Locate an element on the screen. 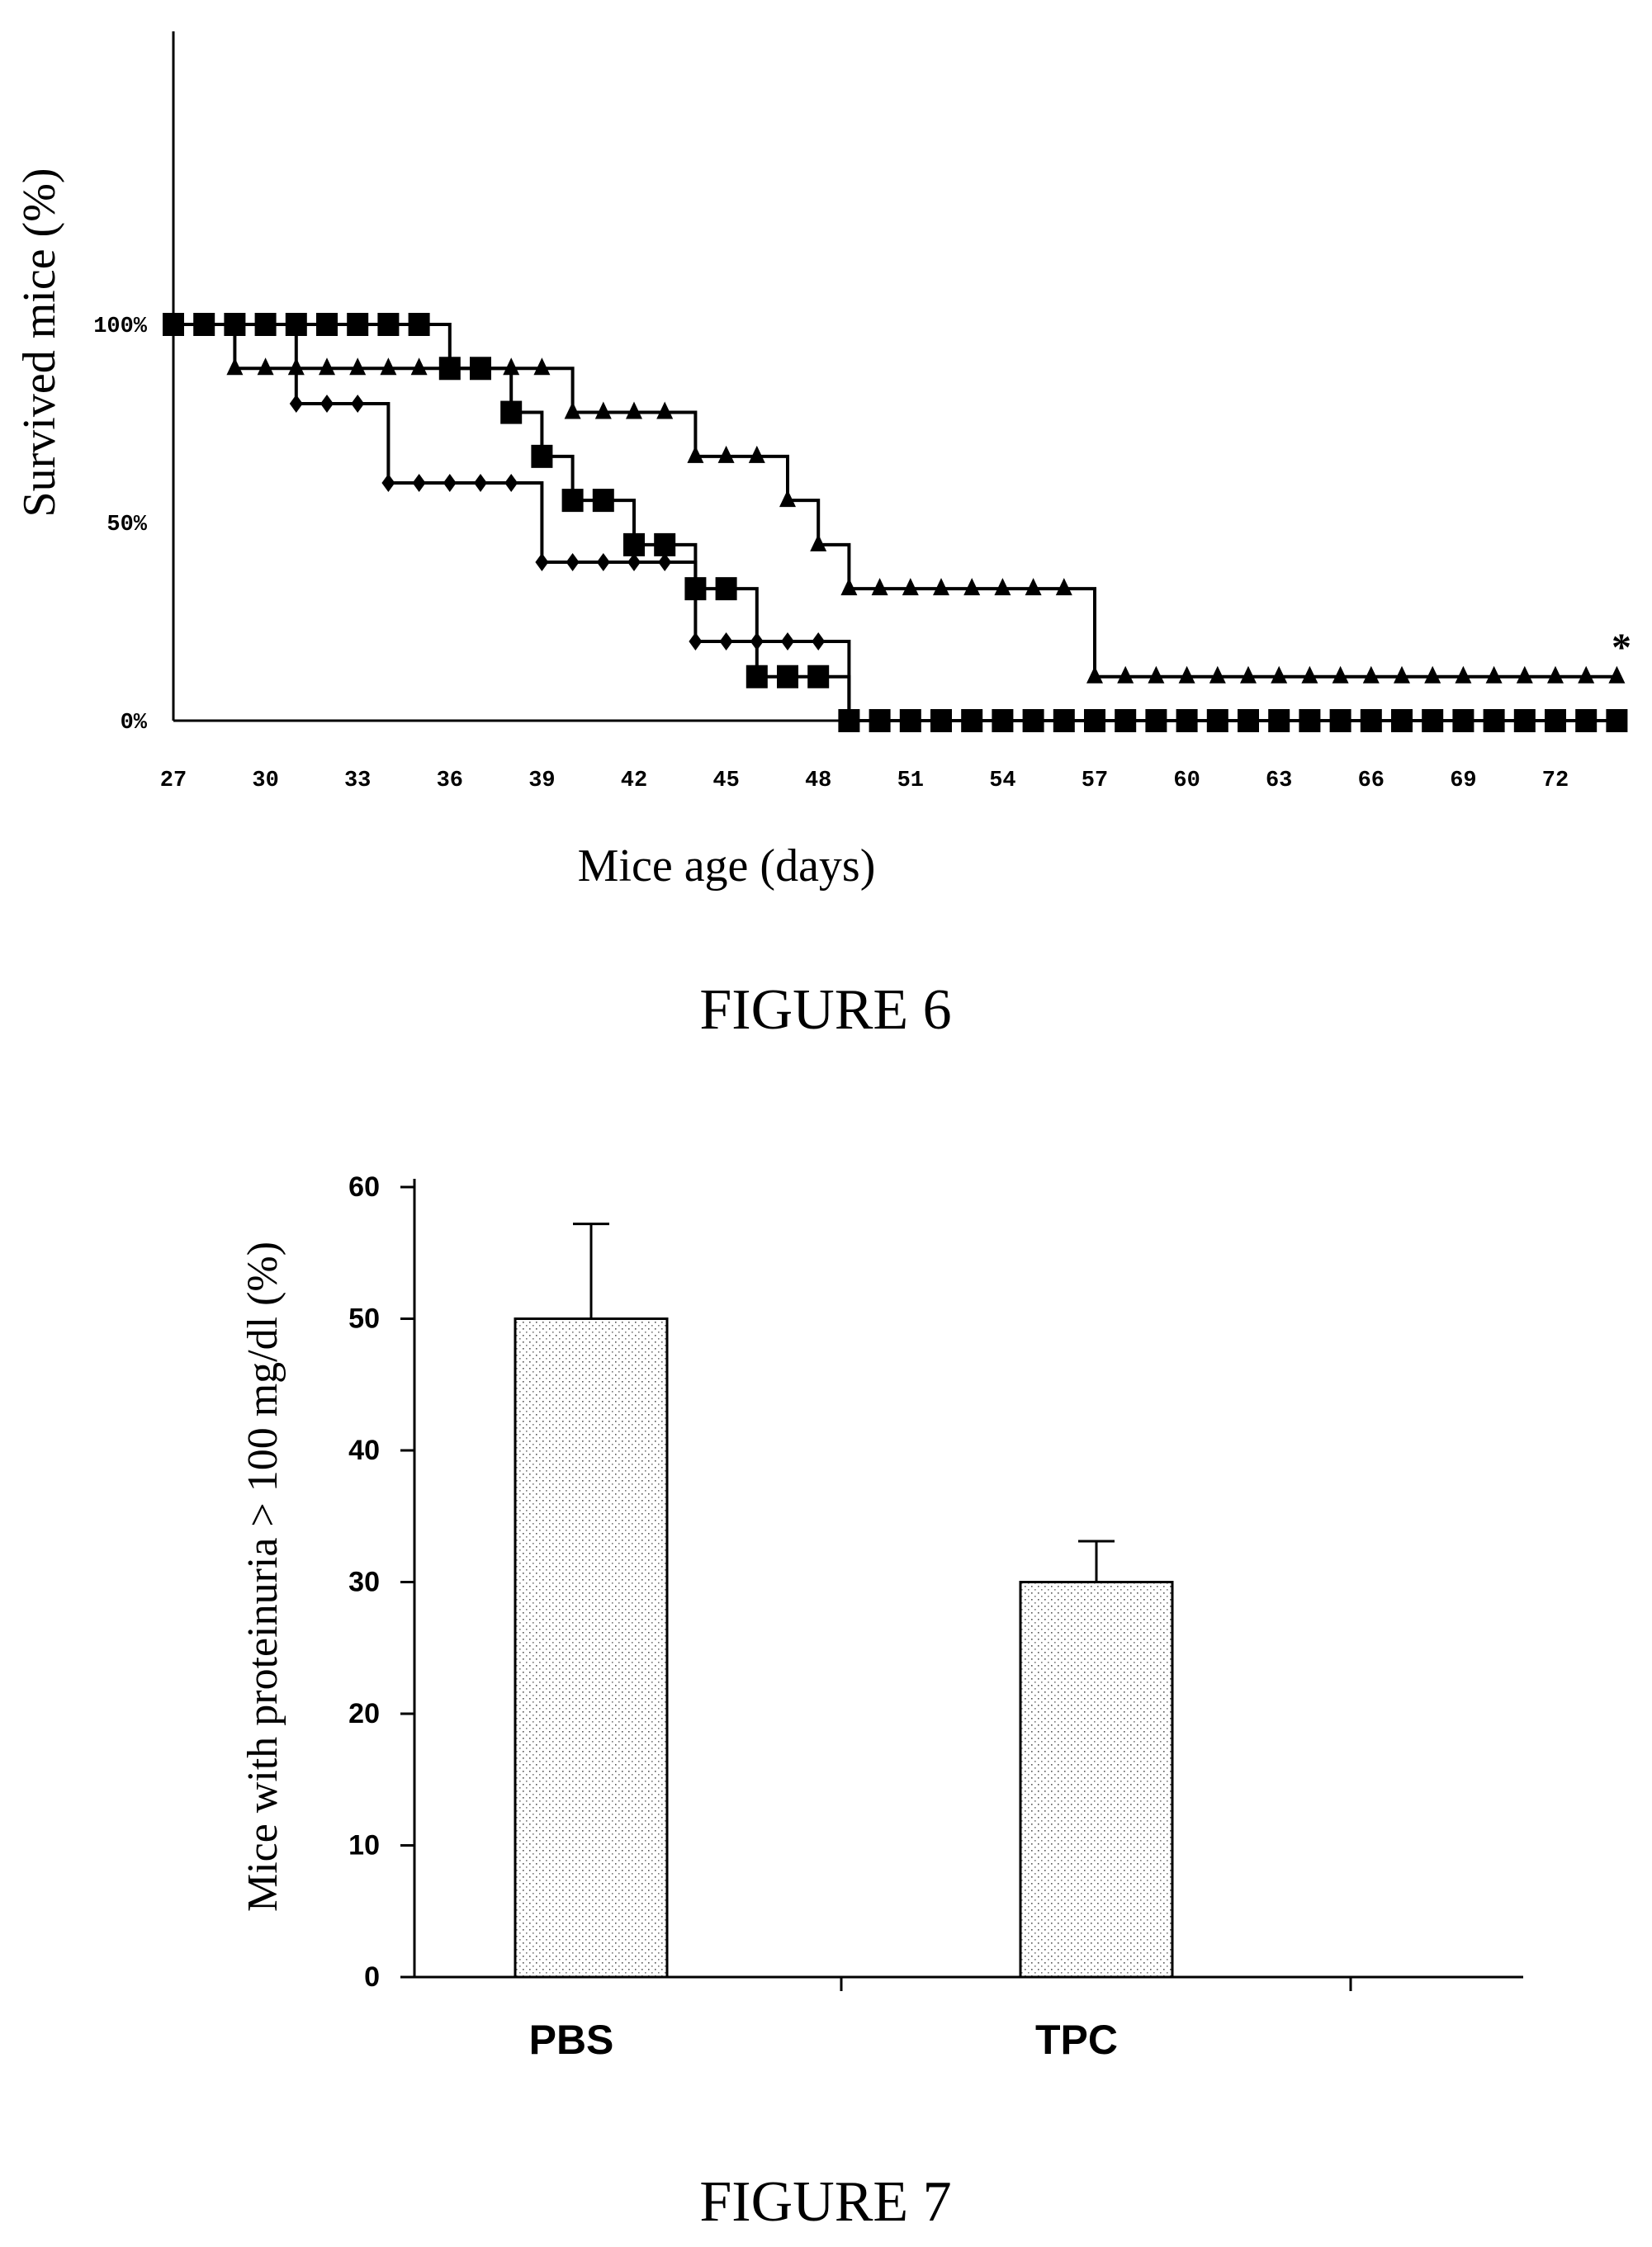  y-tick-labels: 0 10 20 30 40 50 60 is located at coordinates (381, 1582).